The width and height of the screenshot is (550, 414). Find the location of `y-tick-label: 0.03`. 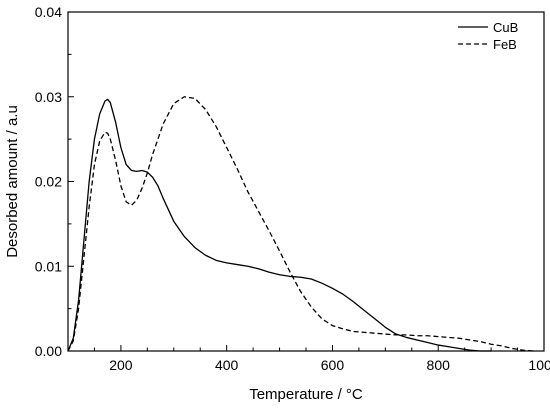

y-tick-label: 0.03 is located at coordinates (48, 97).